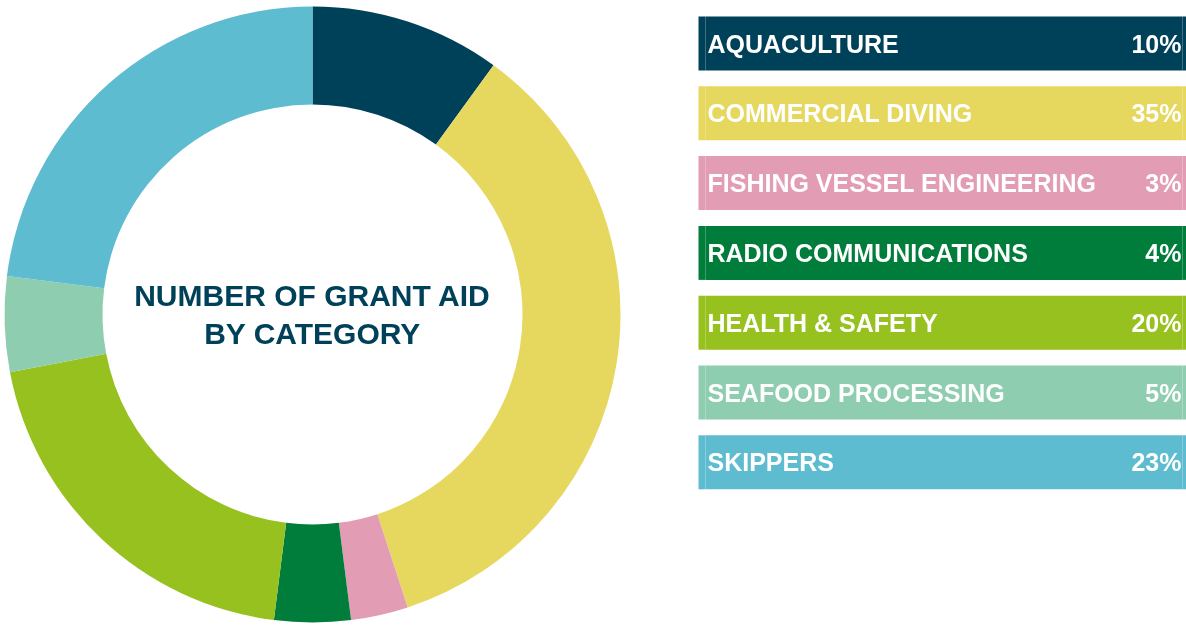  I want to click on legend-label: AQUACULTURE, so click(803, 43).